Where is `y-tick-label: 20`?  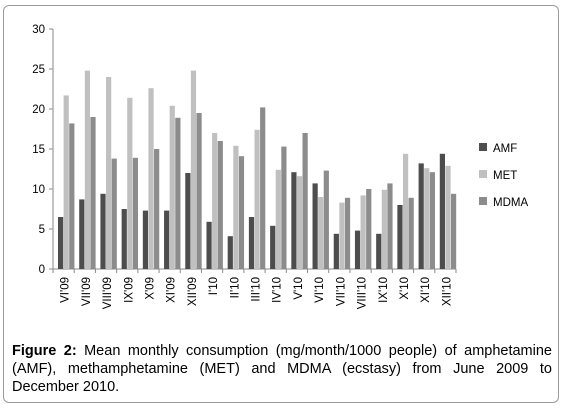
y-tick-label: 20 is located at coordinates (38, 110).